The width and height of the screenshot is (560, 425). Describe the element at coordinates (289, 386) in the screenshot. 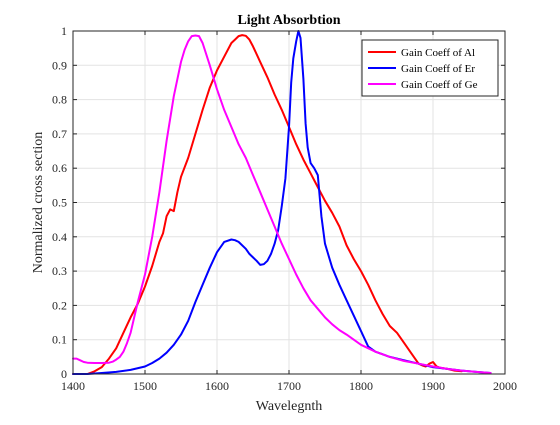

I see `x-tick-label: 1700` at that location.